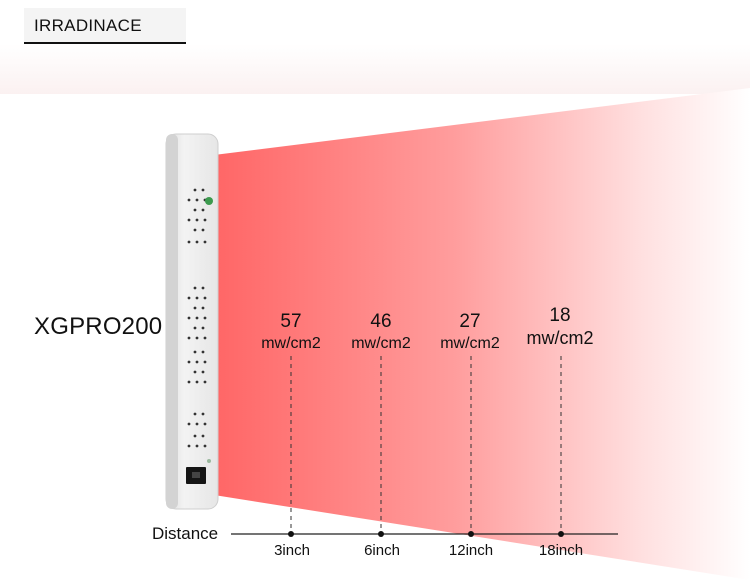 The image size is (750, 588). What do you see at coordinates (471, 550) in the screenshot?
I see `tick-label-12inch: 12inch` at bounding box center [471, 550].